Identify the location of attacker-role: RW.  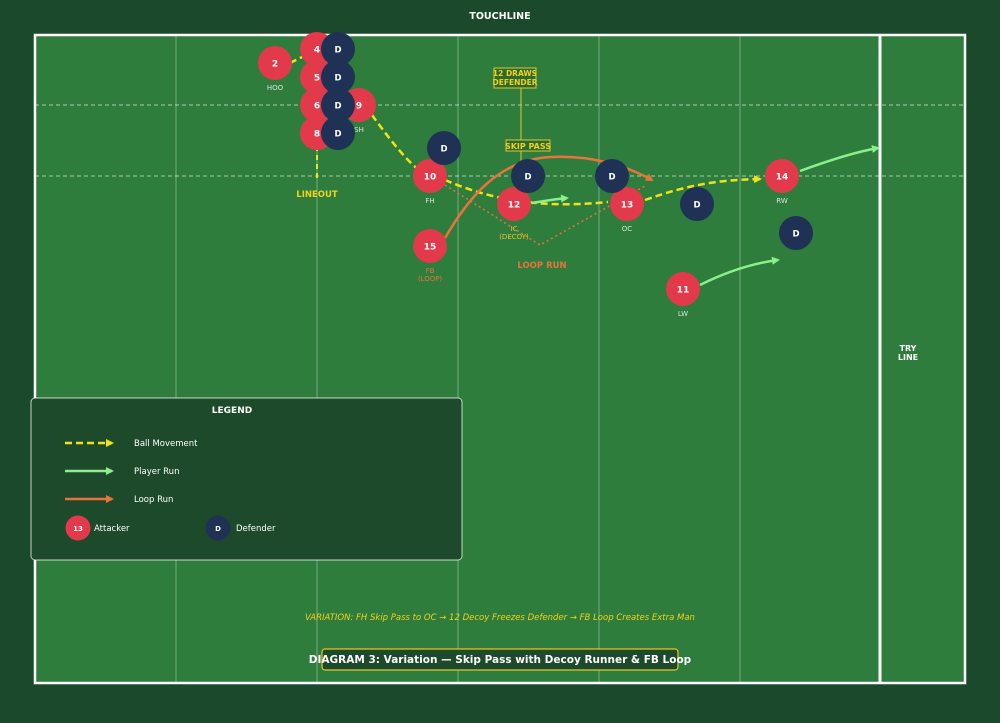
(782, 201).